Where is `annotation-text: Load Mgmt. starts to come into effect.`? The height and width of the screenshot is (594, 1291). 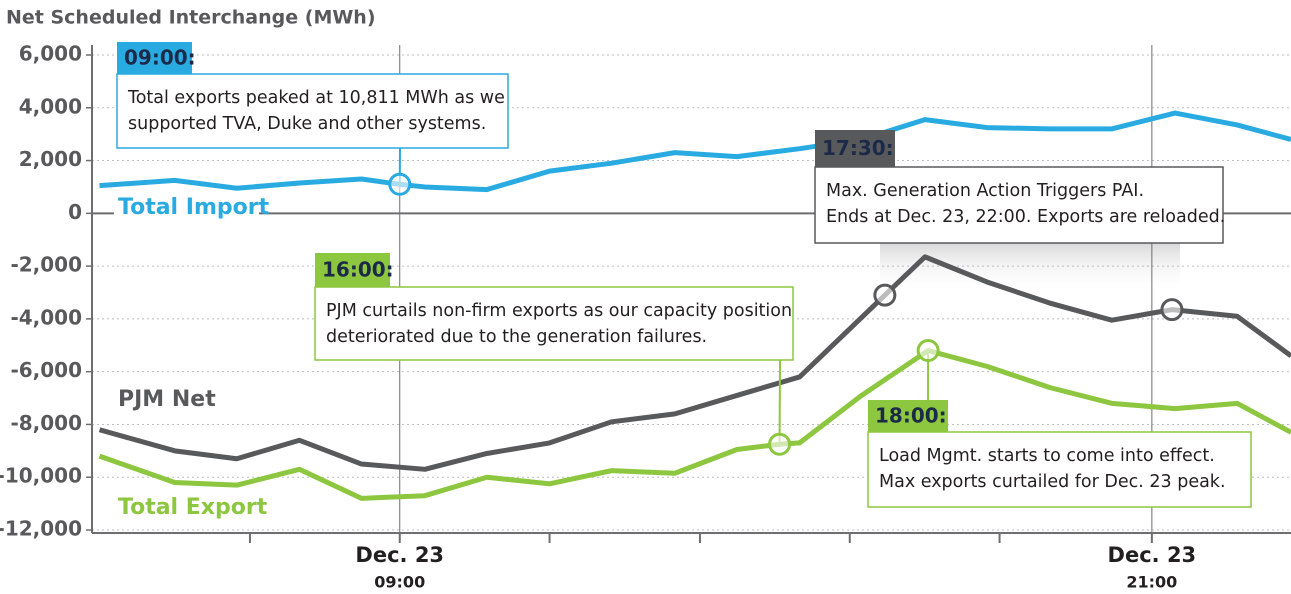
annotation-text: Load Mgmt. starts to come into effect. is located at coordinates (1047, 456).